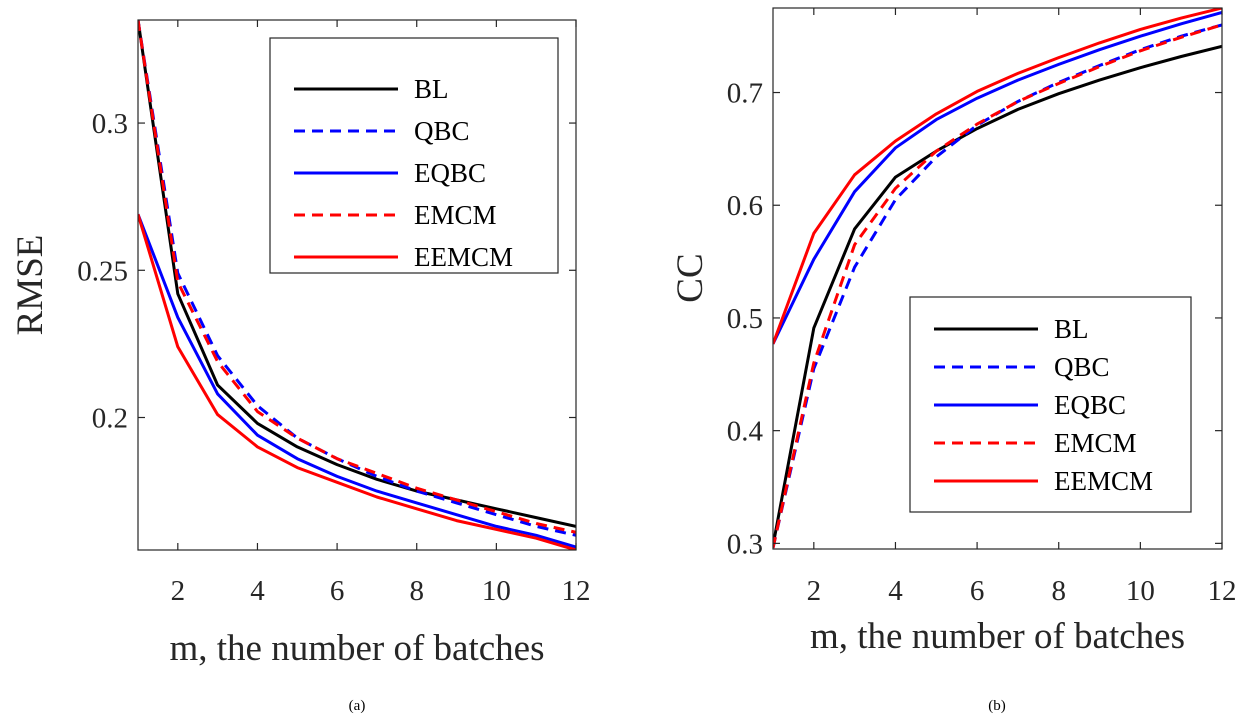 This screenshot has width=1252, height=717. I want to click on y-tick-label: 0.6, so click(745, 206).